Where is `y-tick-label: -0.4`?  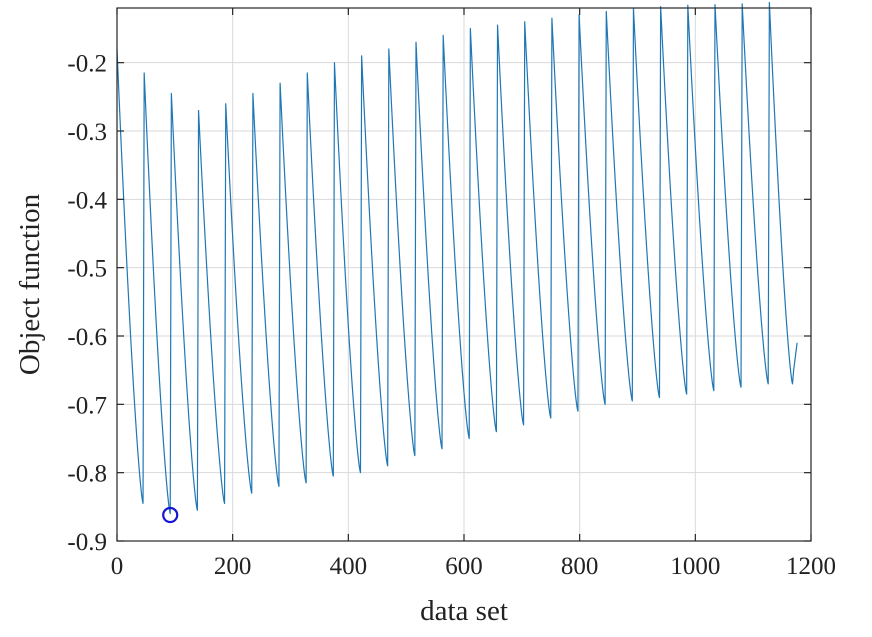 y-tick-label: -0.4 is located at coordinates (87, 200).